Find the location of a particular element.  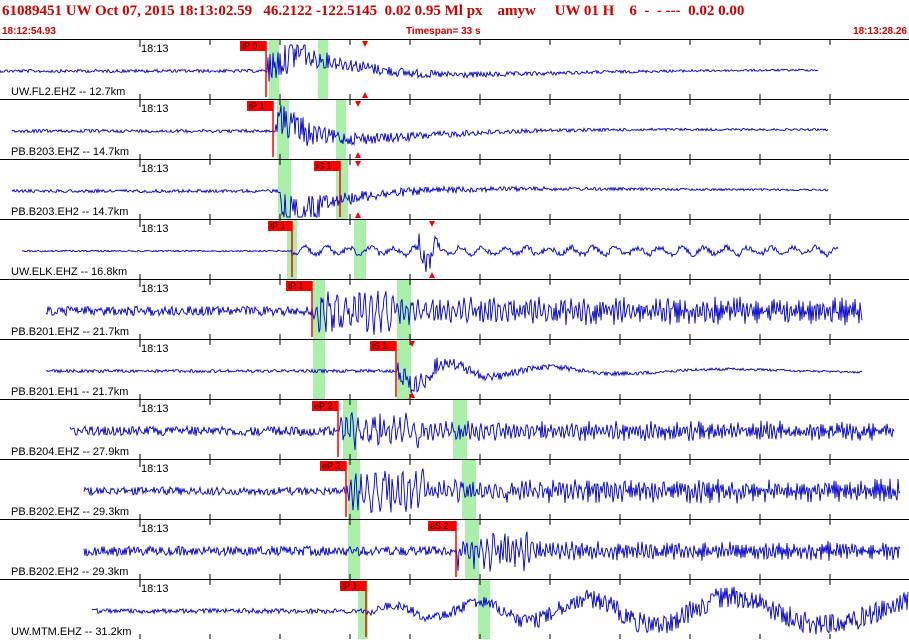

trace-row: 18:13 iP 1 PB.B203.EHZ -- 14.7km is located at coordinates (454, 129).